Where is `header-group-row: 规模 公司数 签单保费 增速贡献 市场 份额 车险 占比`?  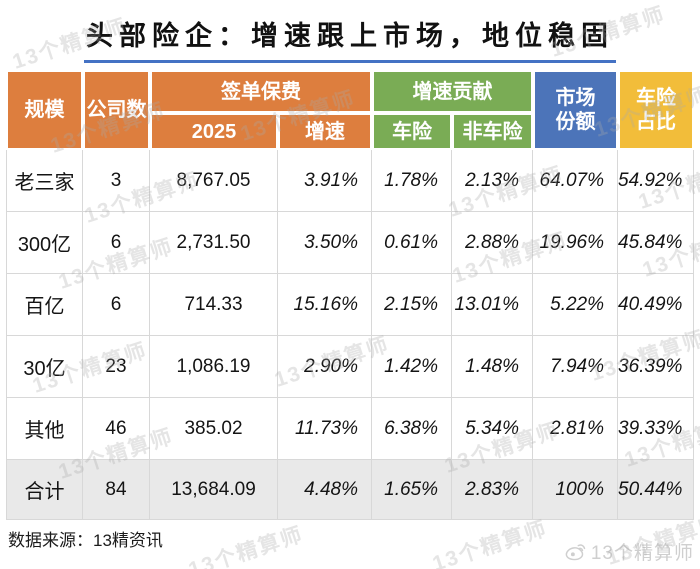 header-group-row: 规模 公司数 签单保费 增速贡献 市场 份额 车险 占比 is located at coordinates (350, 110).